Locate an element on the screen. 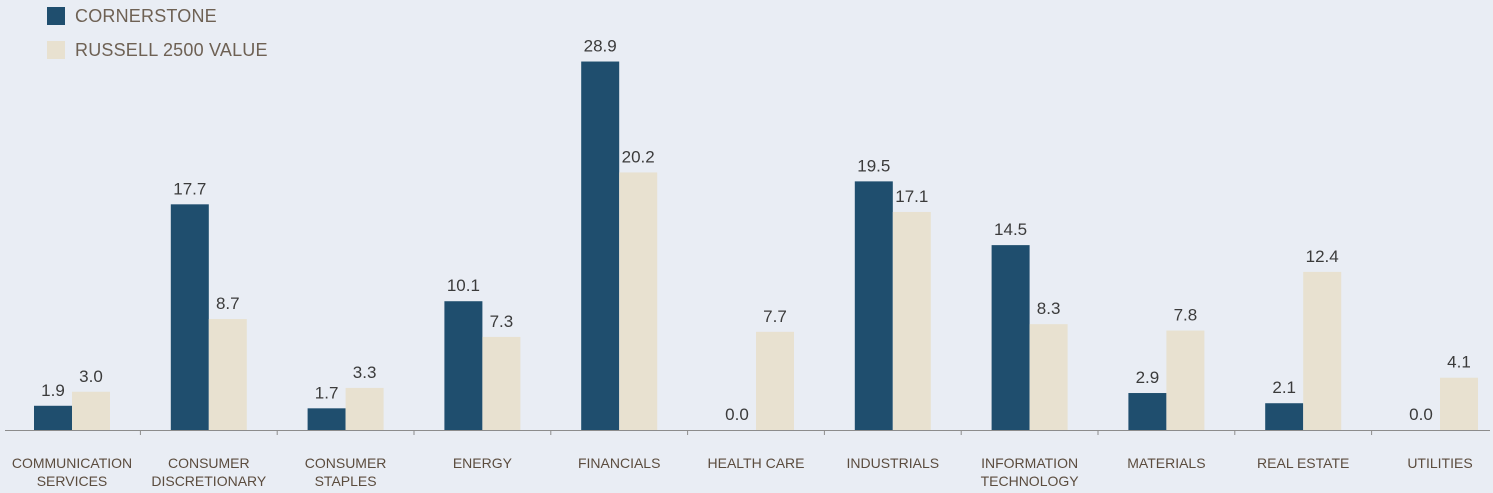 The height and width of the screenshot is (493, 1493). category-label: UTILITIES is located at coordinates (1439, 463).